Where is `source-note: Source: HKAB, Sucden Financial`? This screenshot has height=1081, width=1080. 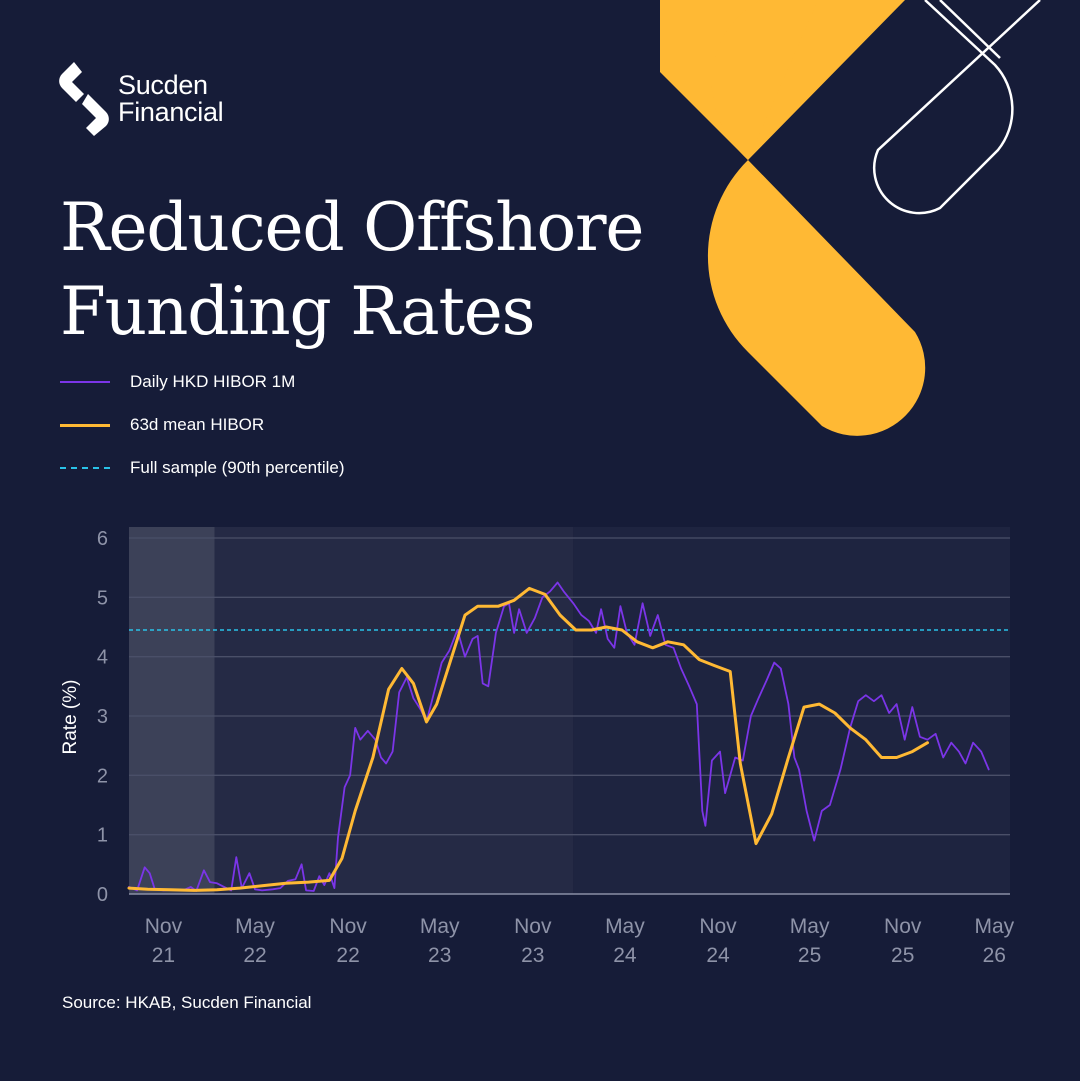
source-note: Source: HKAB, Sucden Financial is located at coordinates (187, 1002).